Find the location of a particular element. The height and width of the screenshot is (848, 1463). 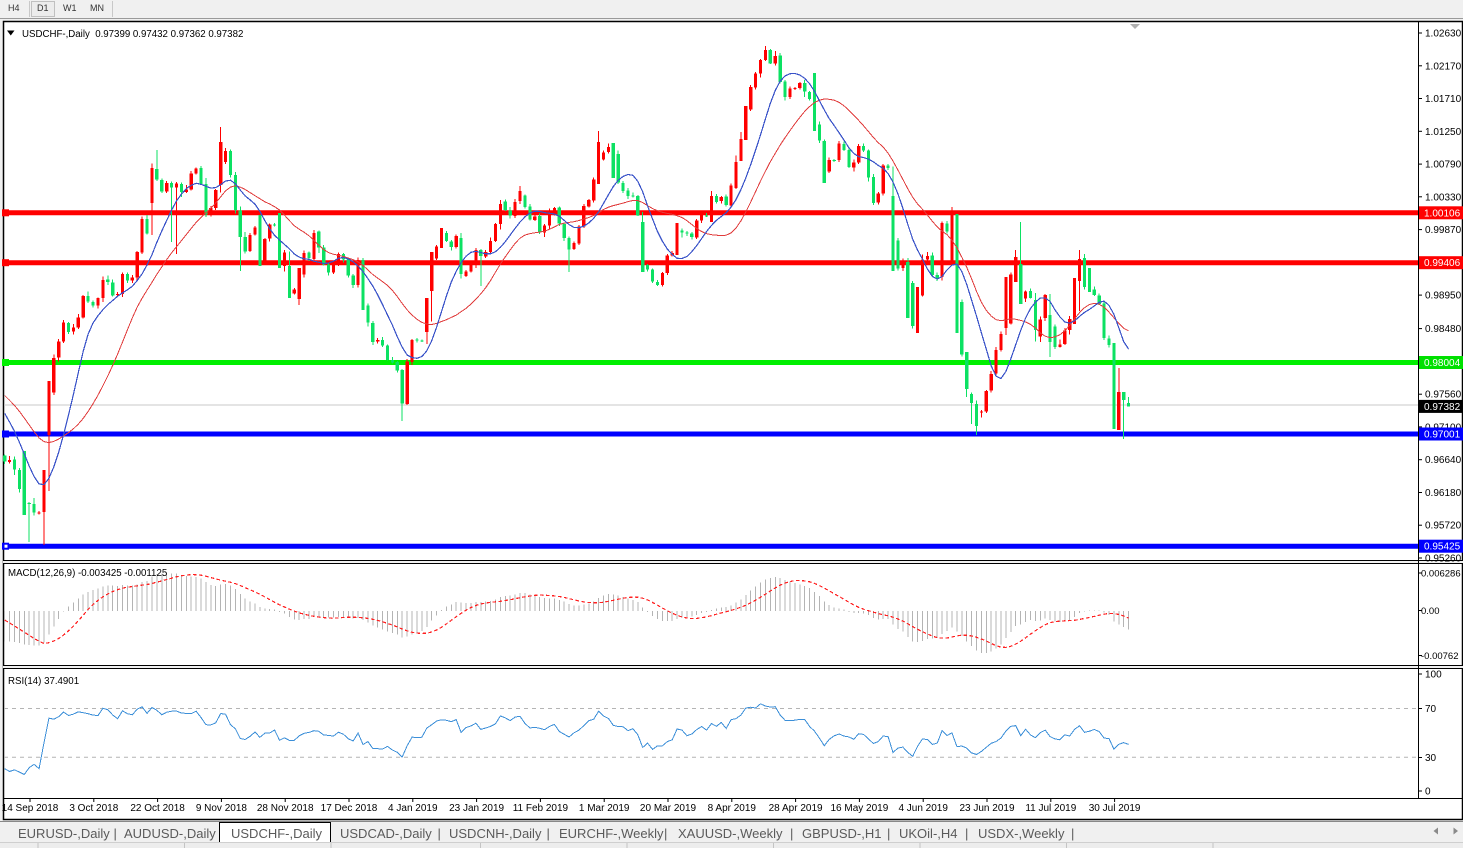

svg-text: W1 is located at coordinates (70, 8).